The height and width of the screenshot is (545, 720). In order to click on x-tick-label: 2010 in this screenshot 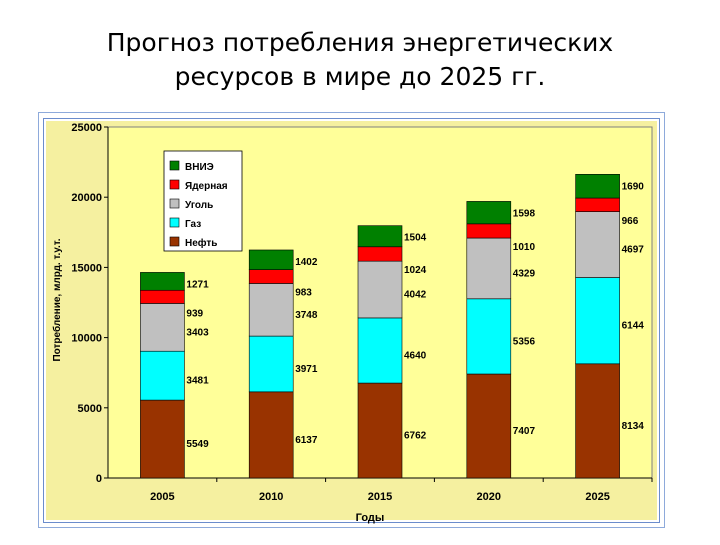, I will do `click(271, 497)`.